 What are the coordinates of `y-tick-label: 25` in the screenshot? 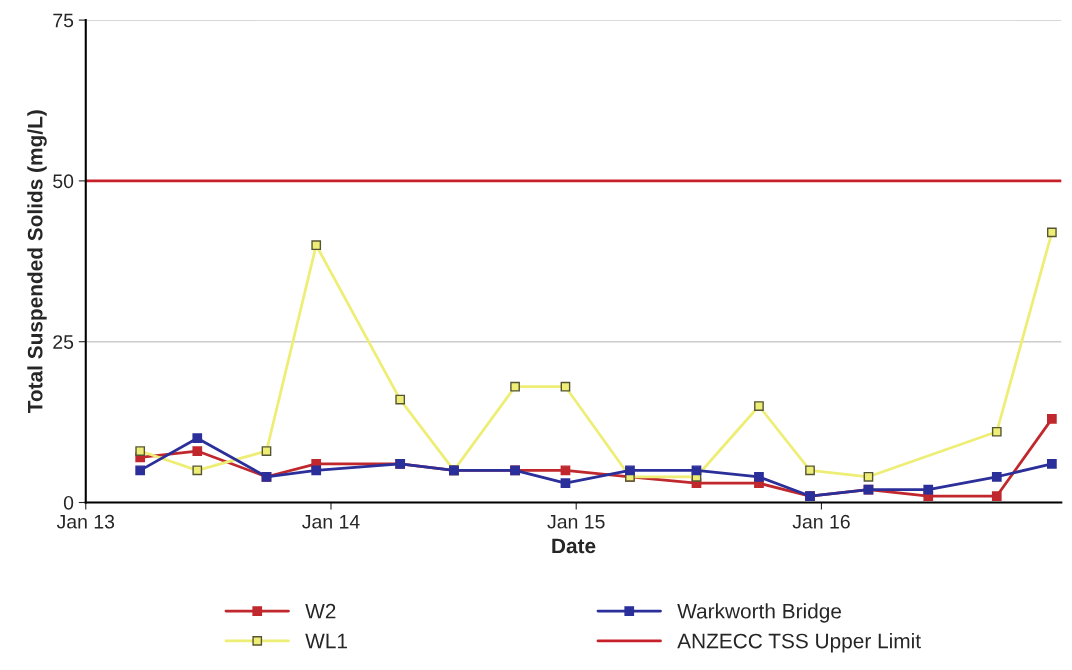 It's located at (63, 342).